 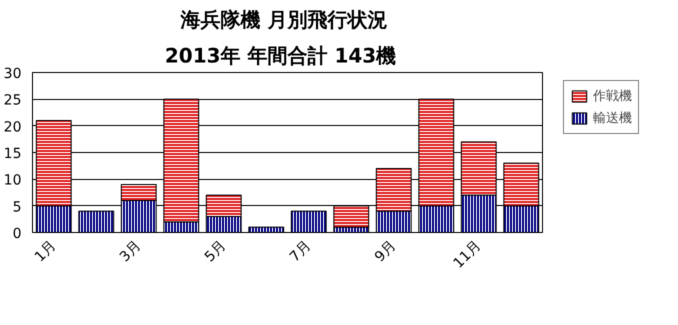 I want to click on y-tick-label: 30, so click(x=13, y=74).